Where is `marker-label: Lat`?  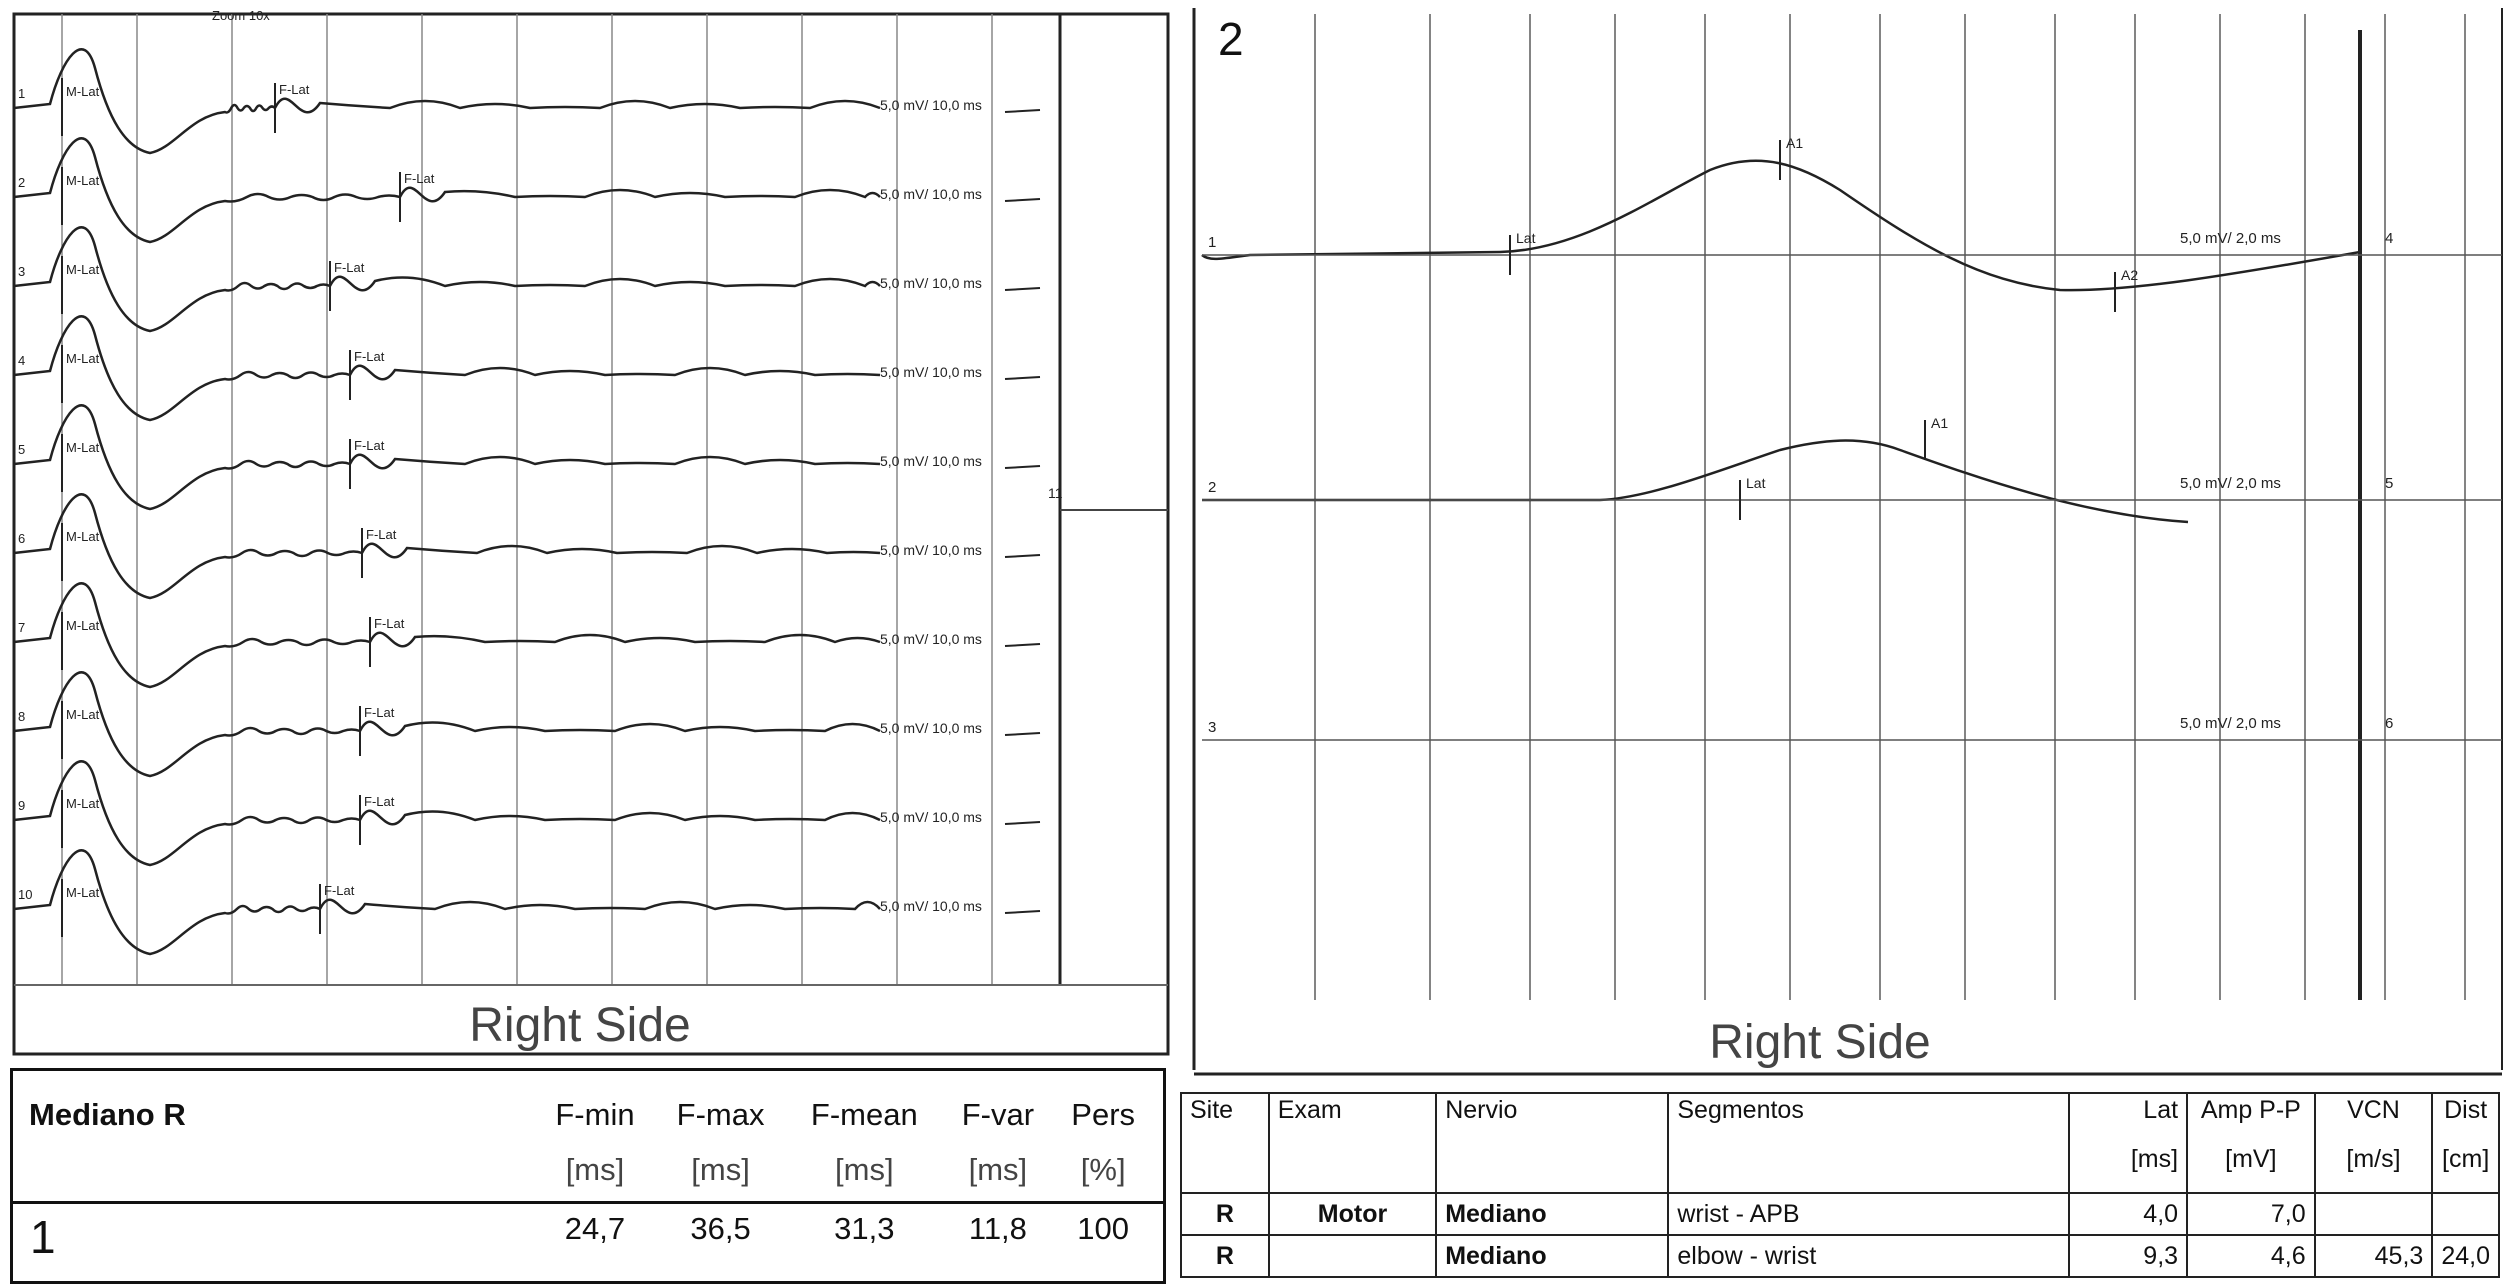 marker-label: Lat is located at coordinates (1756, 483).